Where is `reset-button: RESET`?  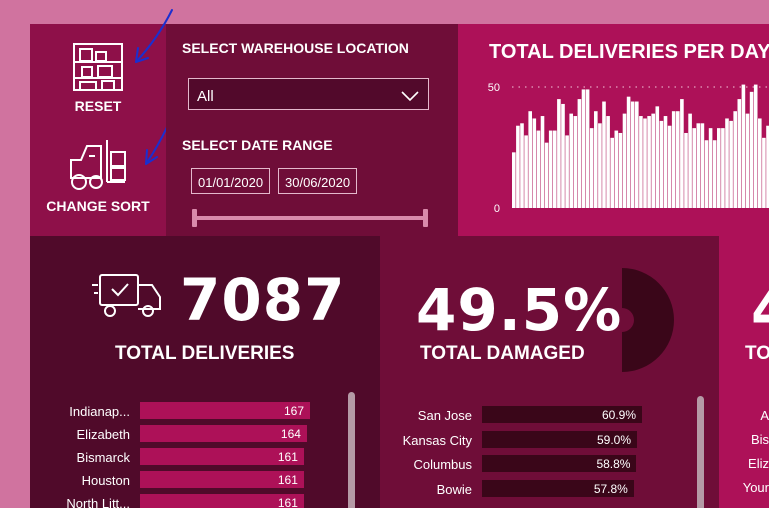 reset-button: RESET is located at coordinates (98, 77).